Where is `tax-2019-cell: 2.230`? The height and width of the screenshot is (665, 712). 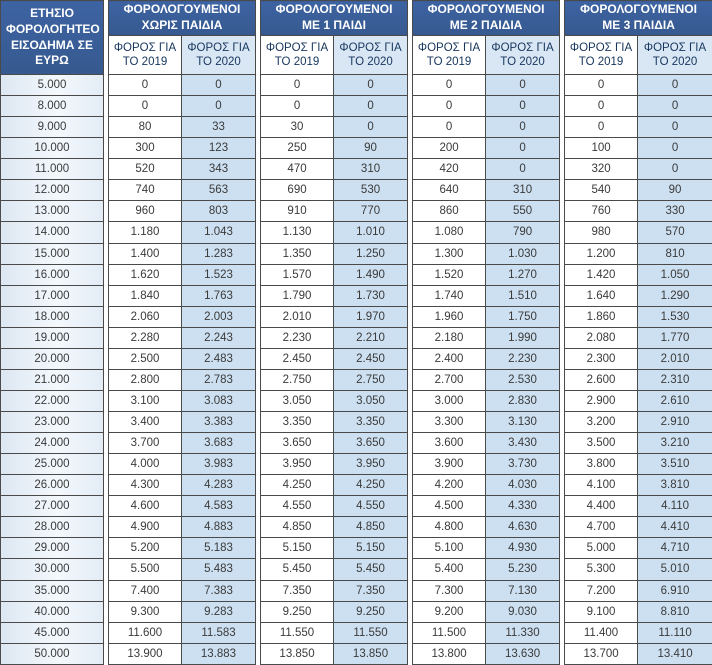
tax-2019-cell: 2.230 is located at coordinates (297, 337).